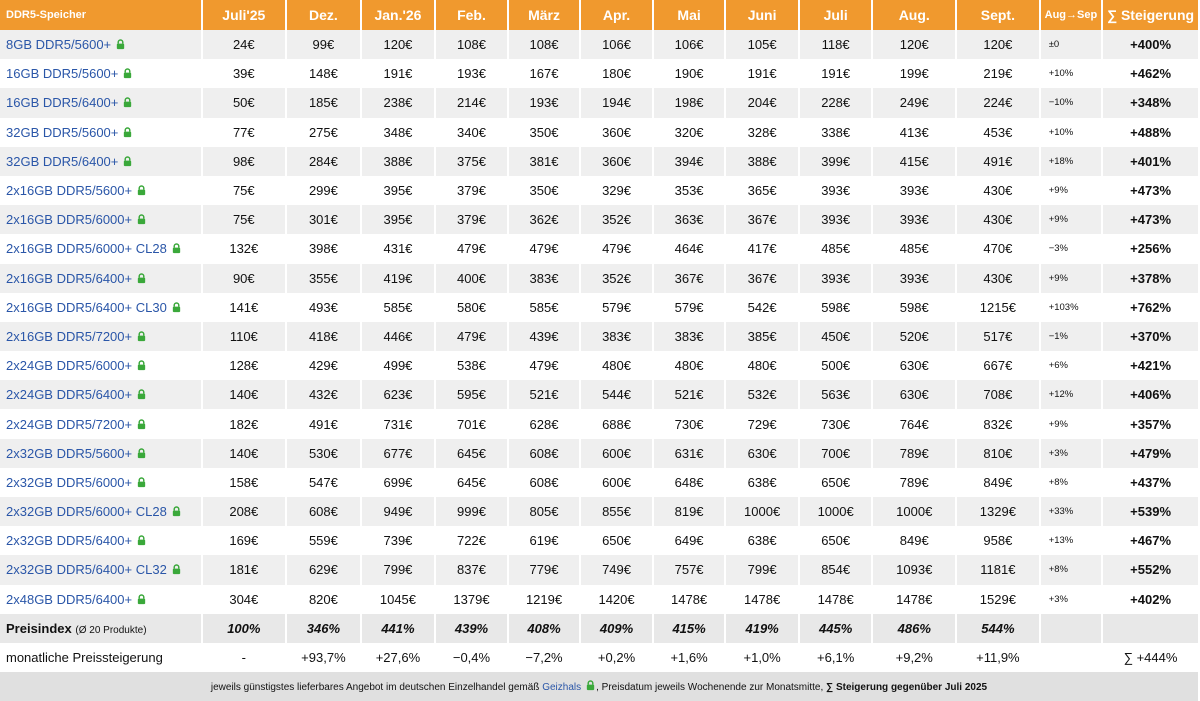 This screenshot has height=701, width=1200. I want to click on product-link: 2x16GB DDR5/5600+, so click(69, 191).